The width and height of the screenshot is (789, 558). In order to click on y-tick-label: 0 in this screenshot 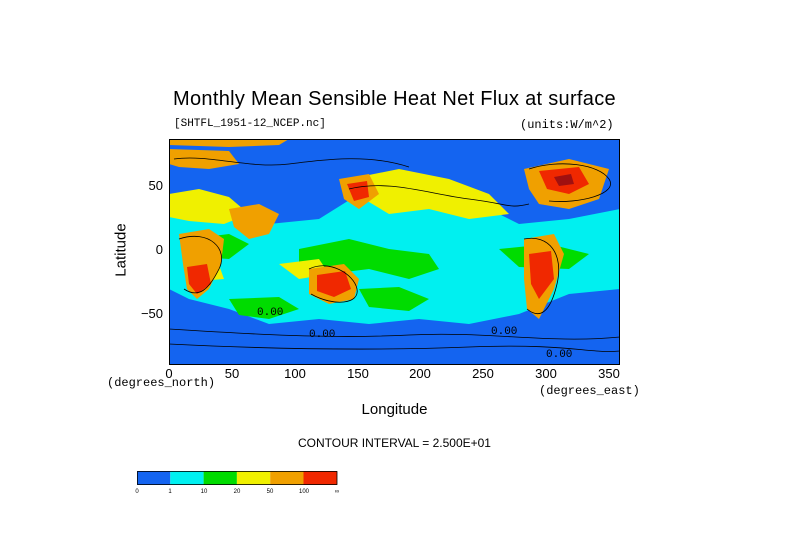, I will do `click(159, 249)`.